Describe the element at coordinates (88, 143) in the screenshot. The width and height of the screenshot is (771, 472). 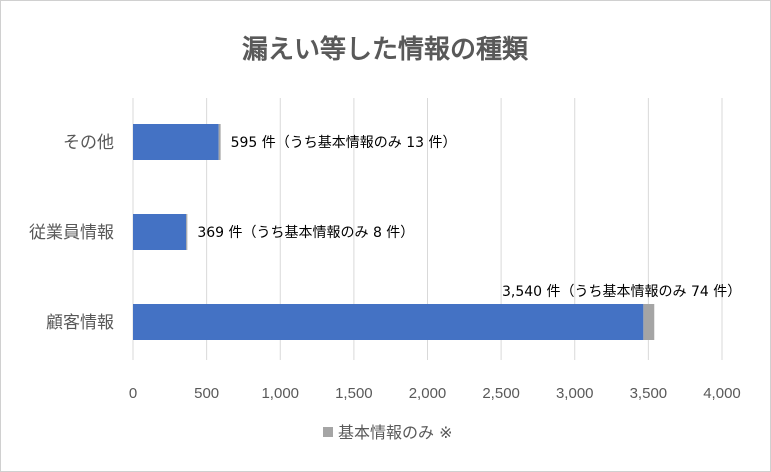
I see `category-label: その他` at that location.